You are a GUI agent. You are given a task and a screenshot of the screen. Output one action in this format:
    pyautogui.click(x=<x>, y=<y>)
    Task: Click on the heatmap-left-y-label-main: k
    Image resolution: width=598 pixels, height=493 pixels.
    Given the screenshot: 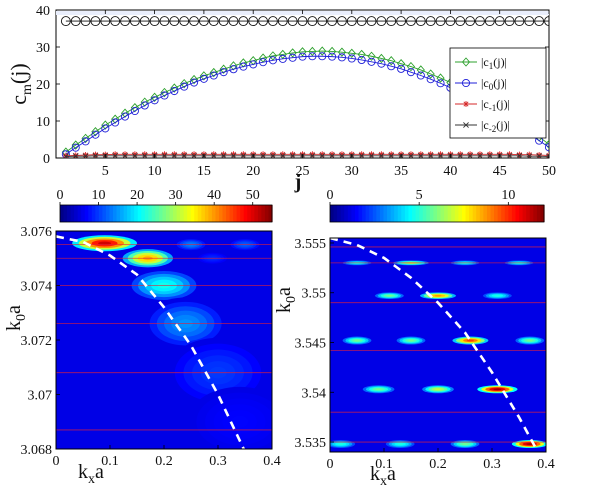 What is the action you would take?
    pyautogui.click(x=14, y=326)
    